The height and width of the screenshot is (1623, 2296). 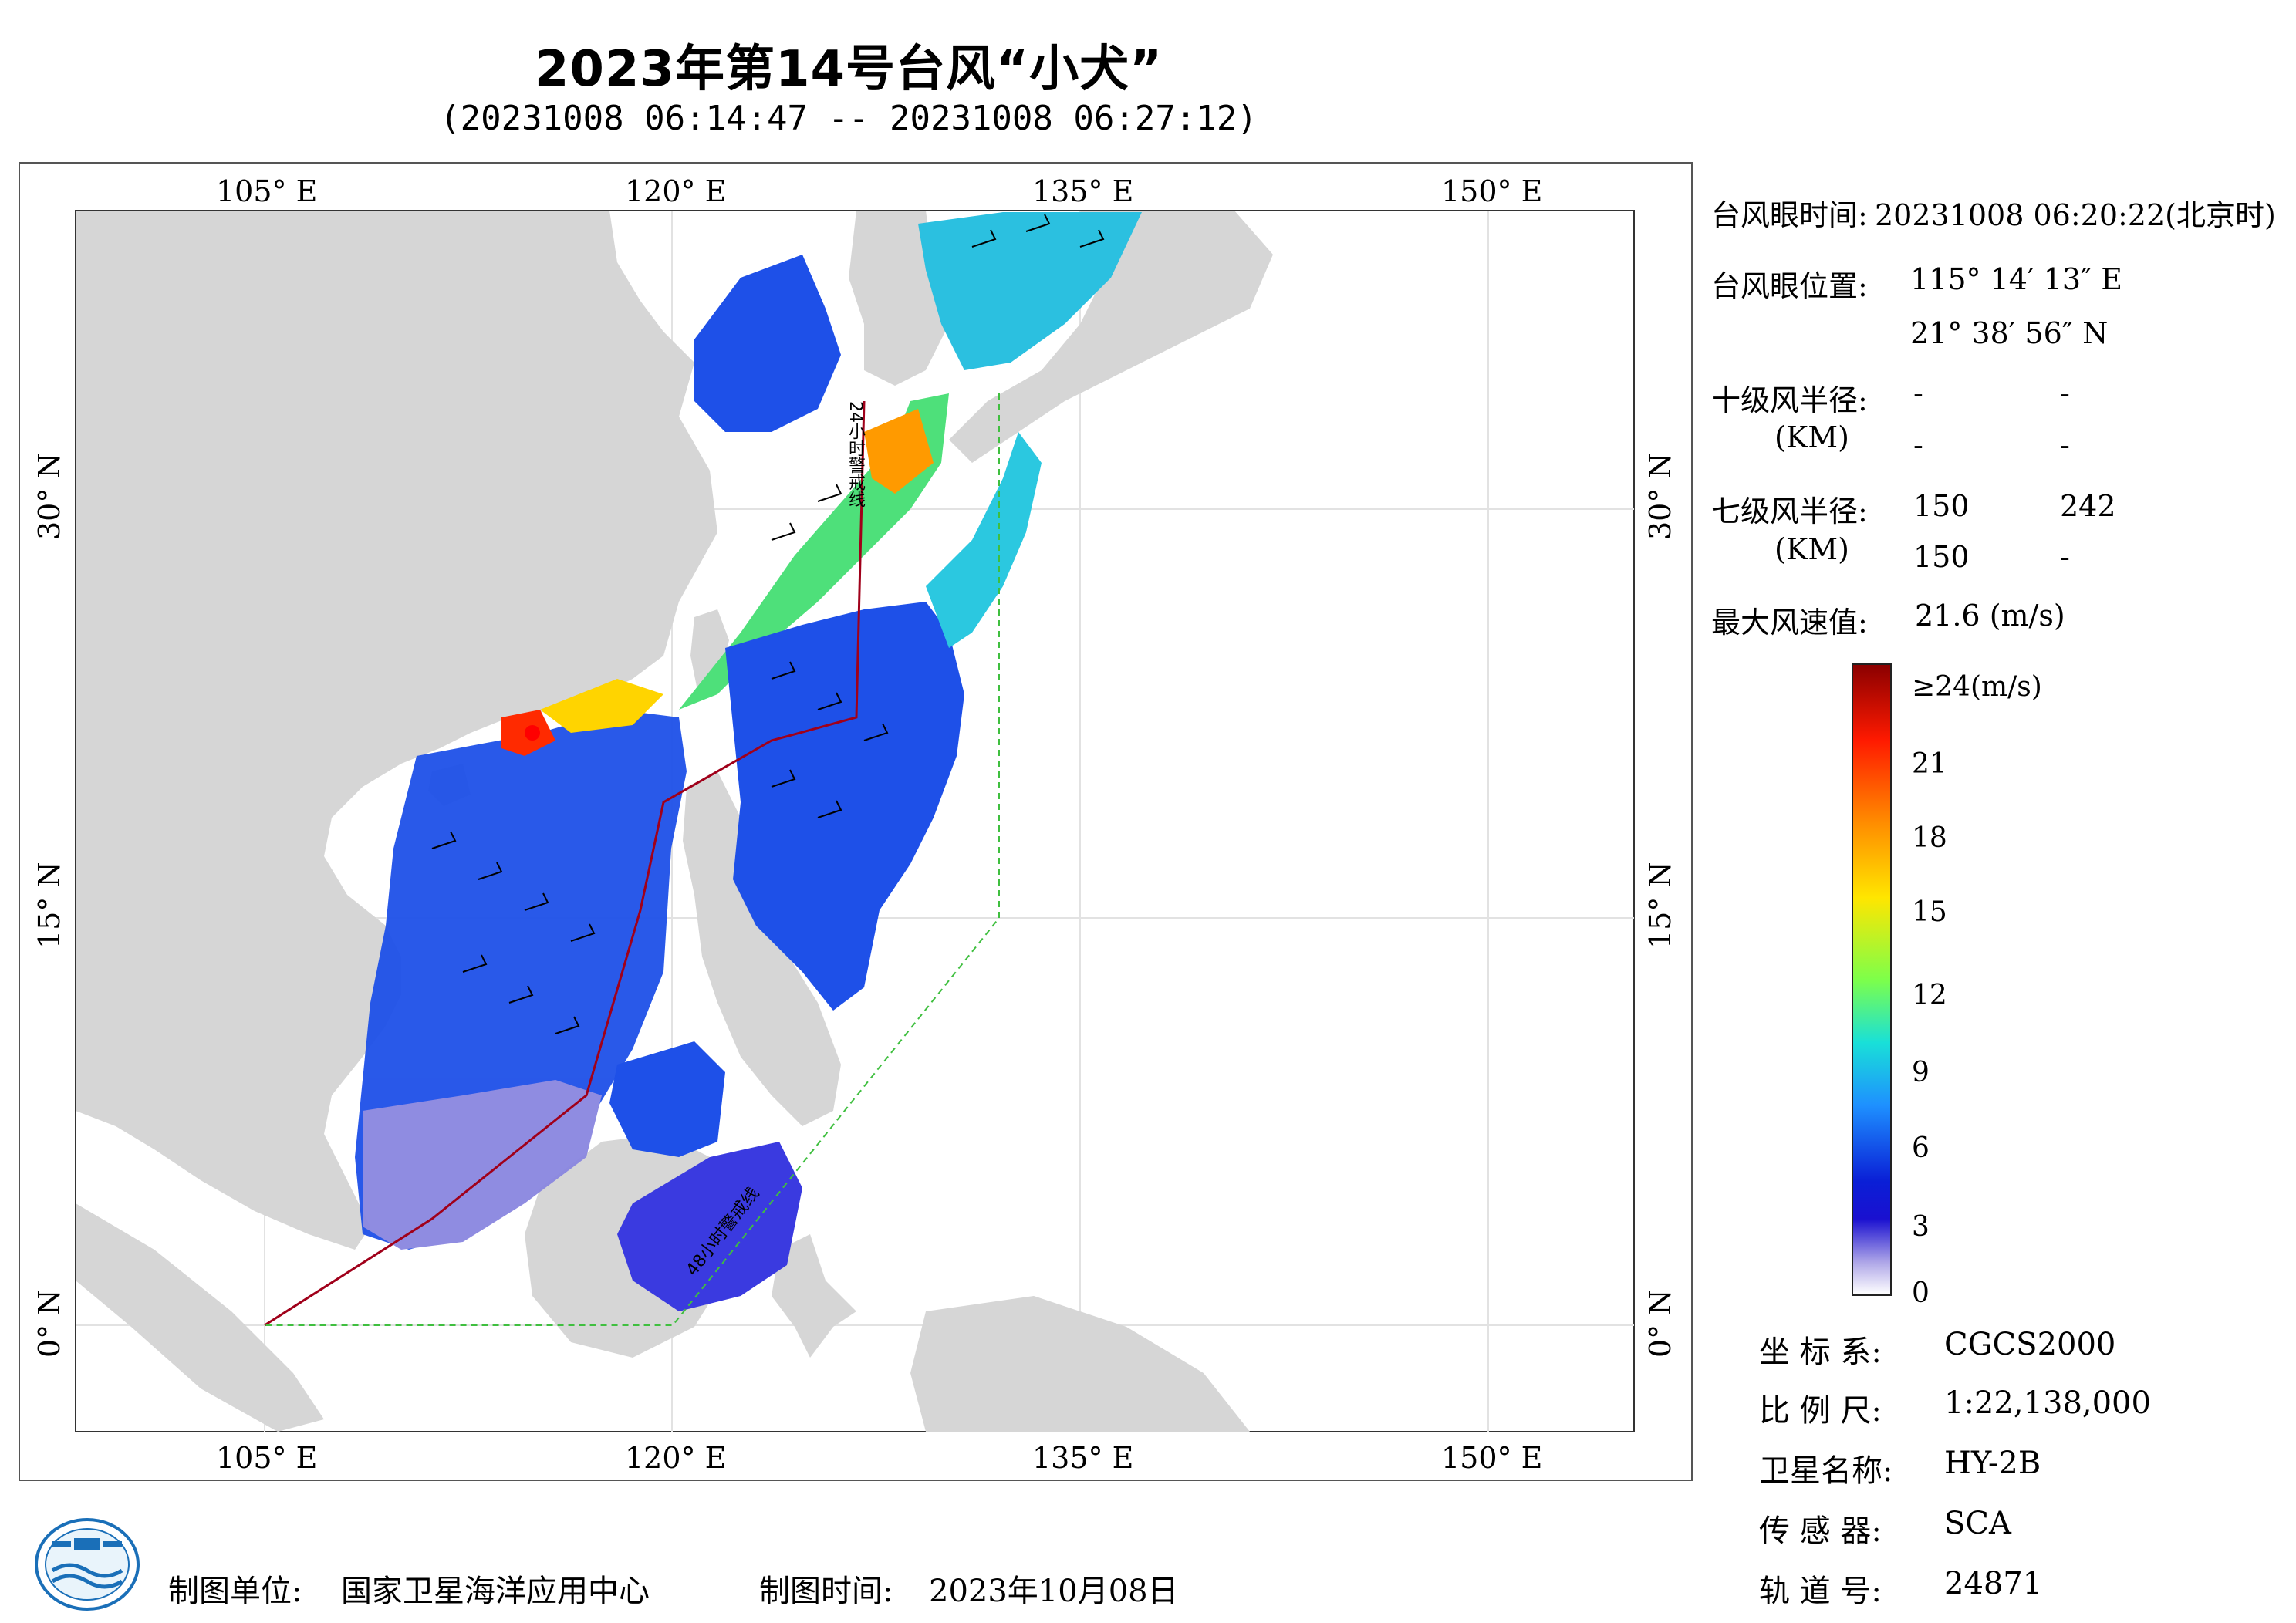 I want to click on r7-value-3: 150, so click(x=1941, y=557).